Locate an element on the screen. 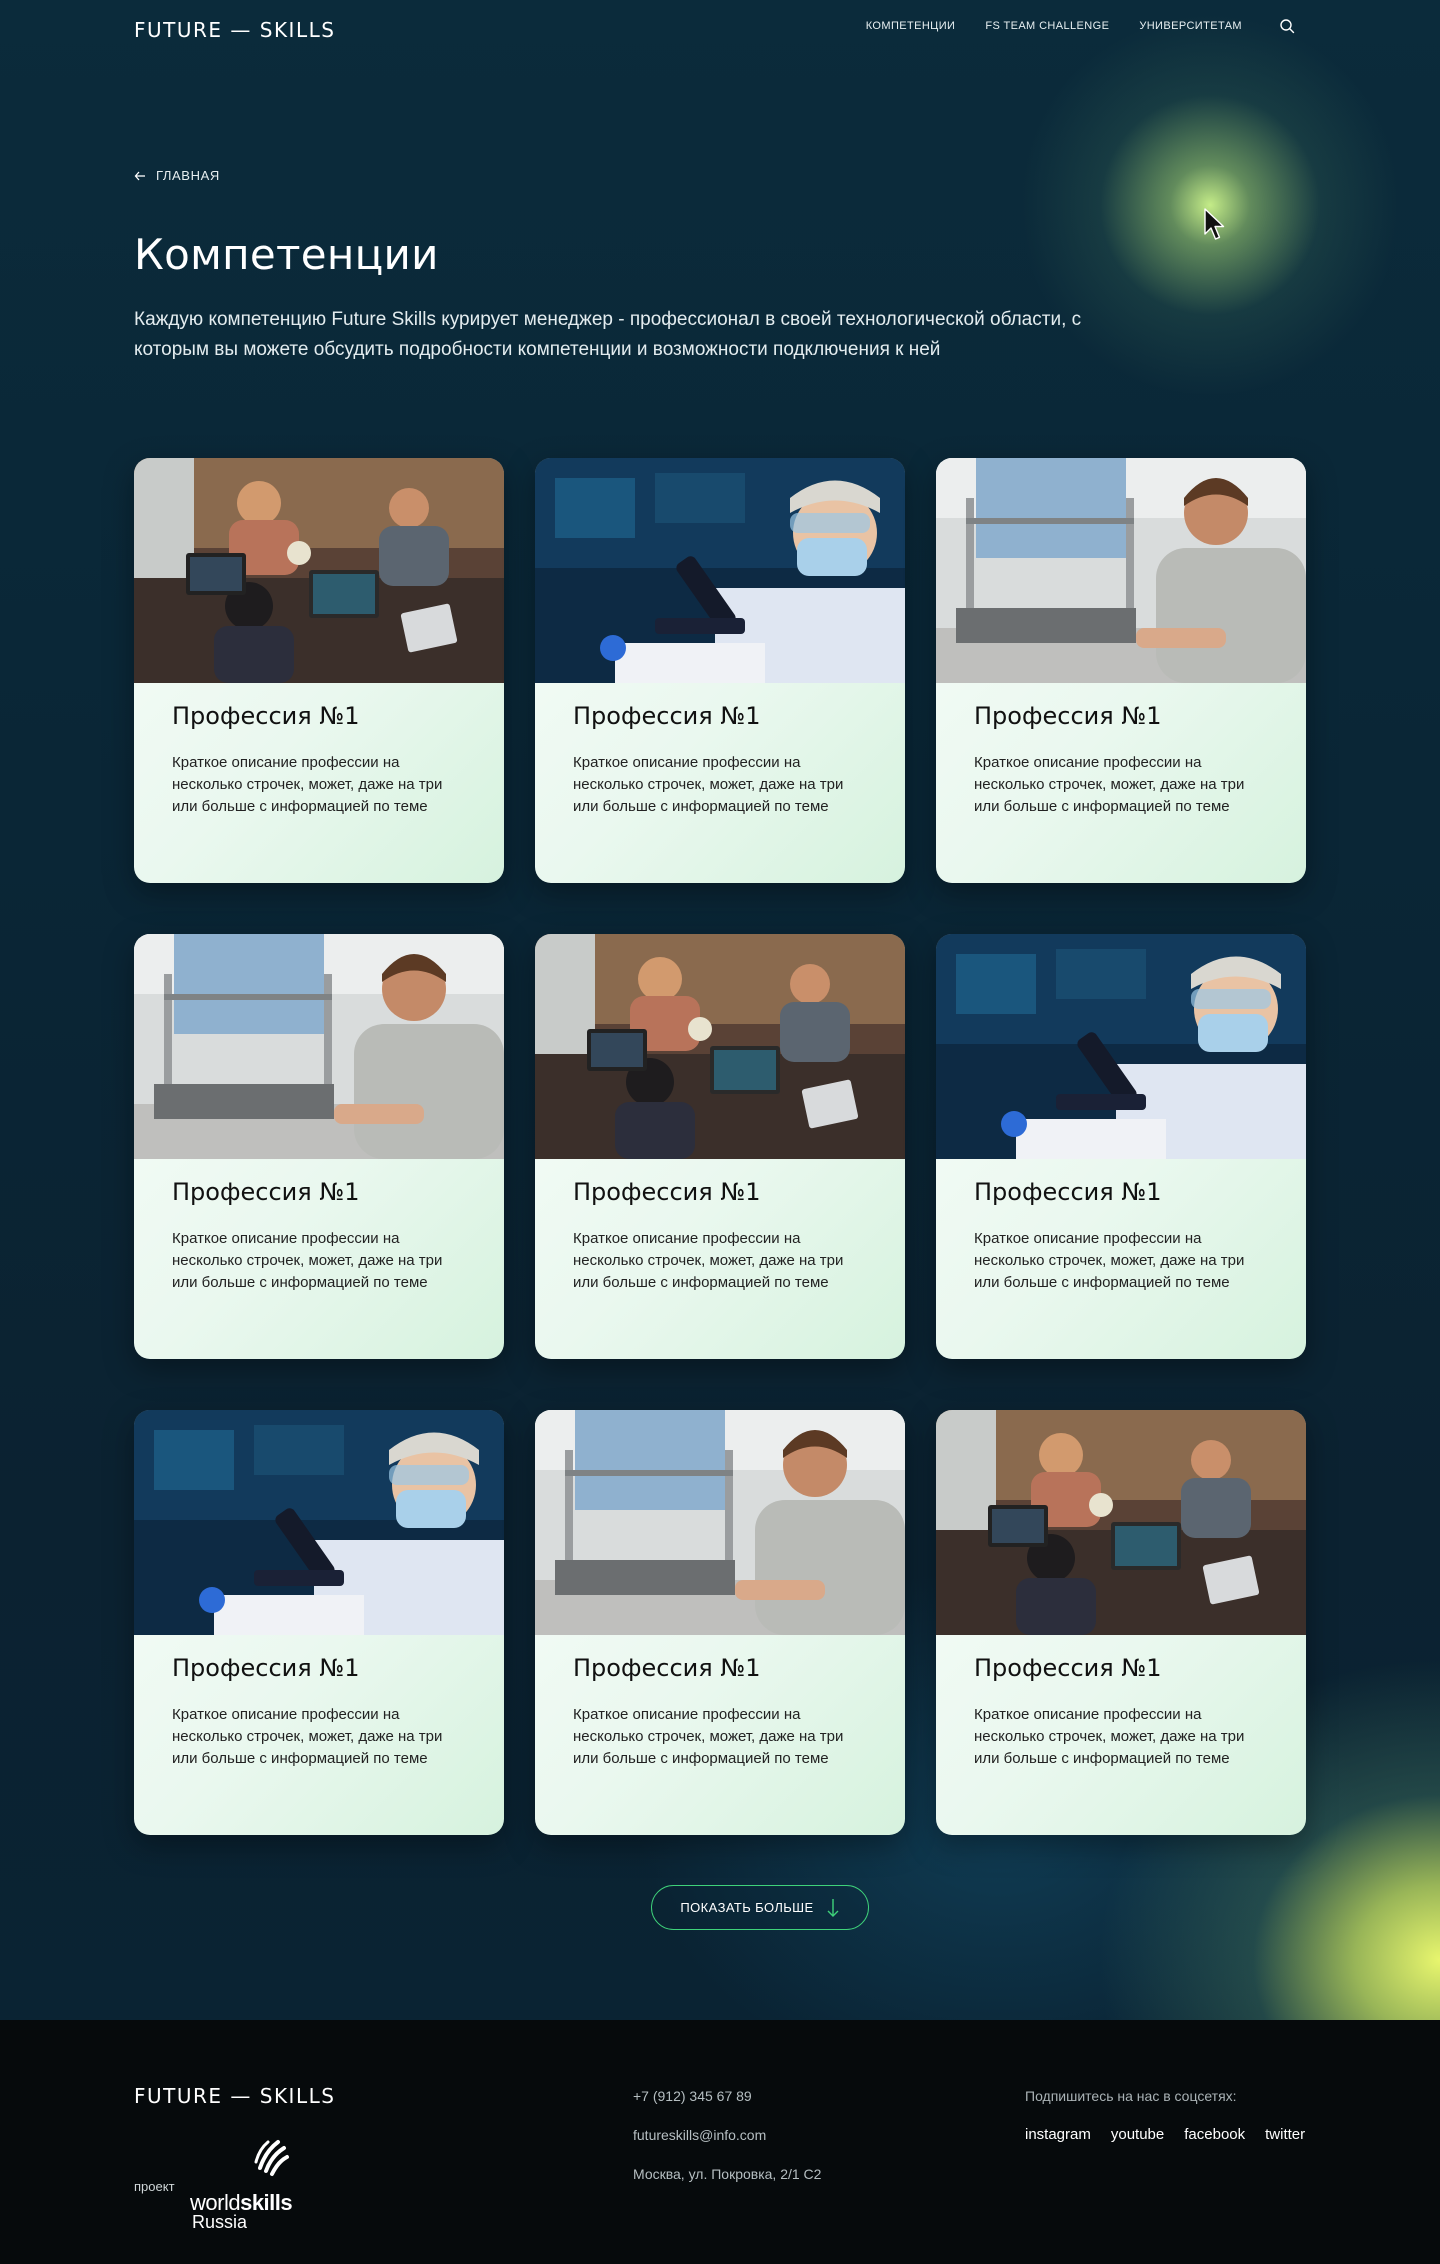 This screenshot has width=1440, height=2264. project-label: проект is located at coordinates (154, 2186).